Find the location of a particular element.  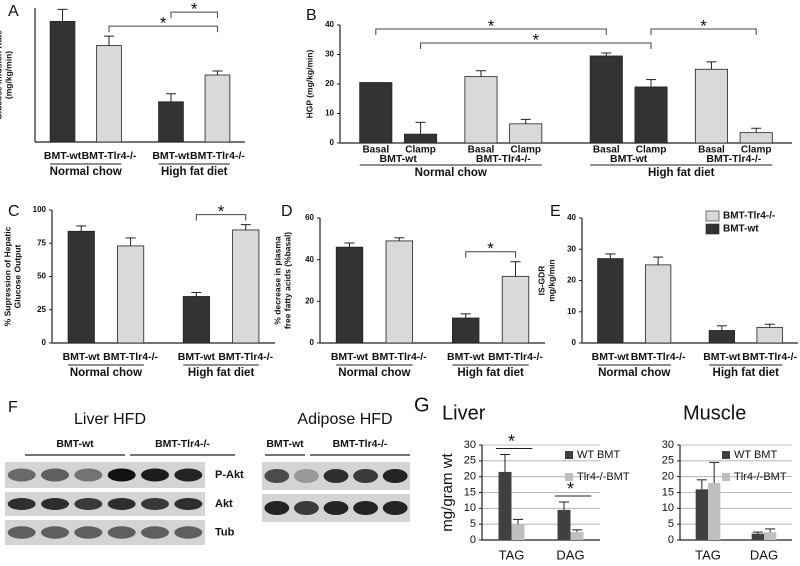

blot-row-label: P-Akt is located at coordinates (229, 475).